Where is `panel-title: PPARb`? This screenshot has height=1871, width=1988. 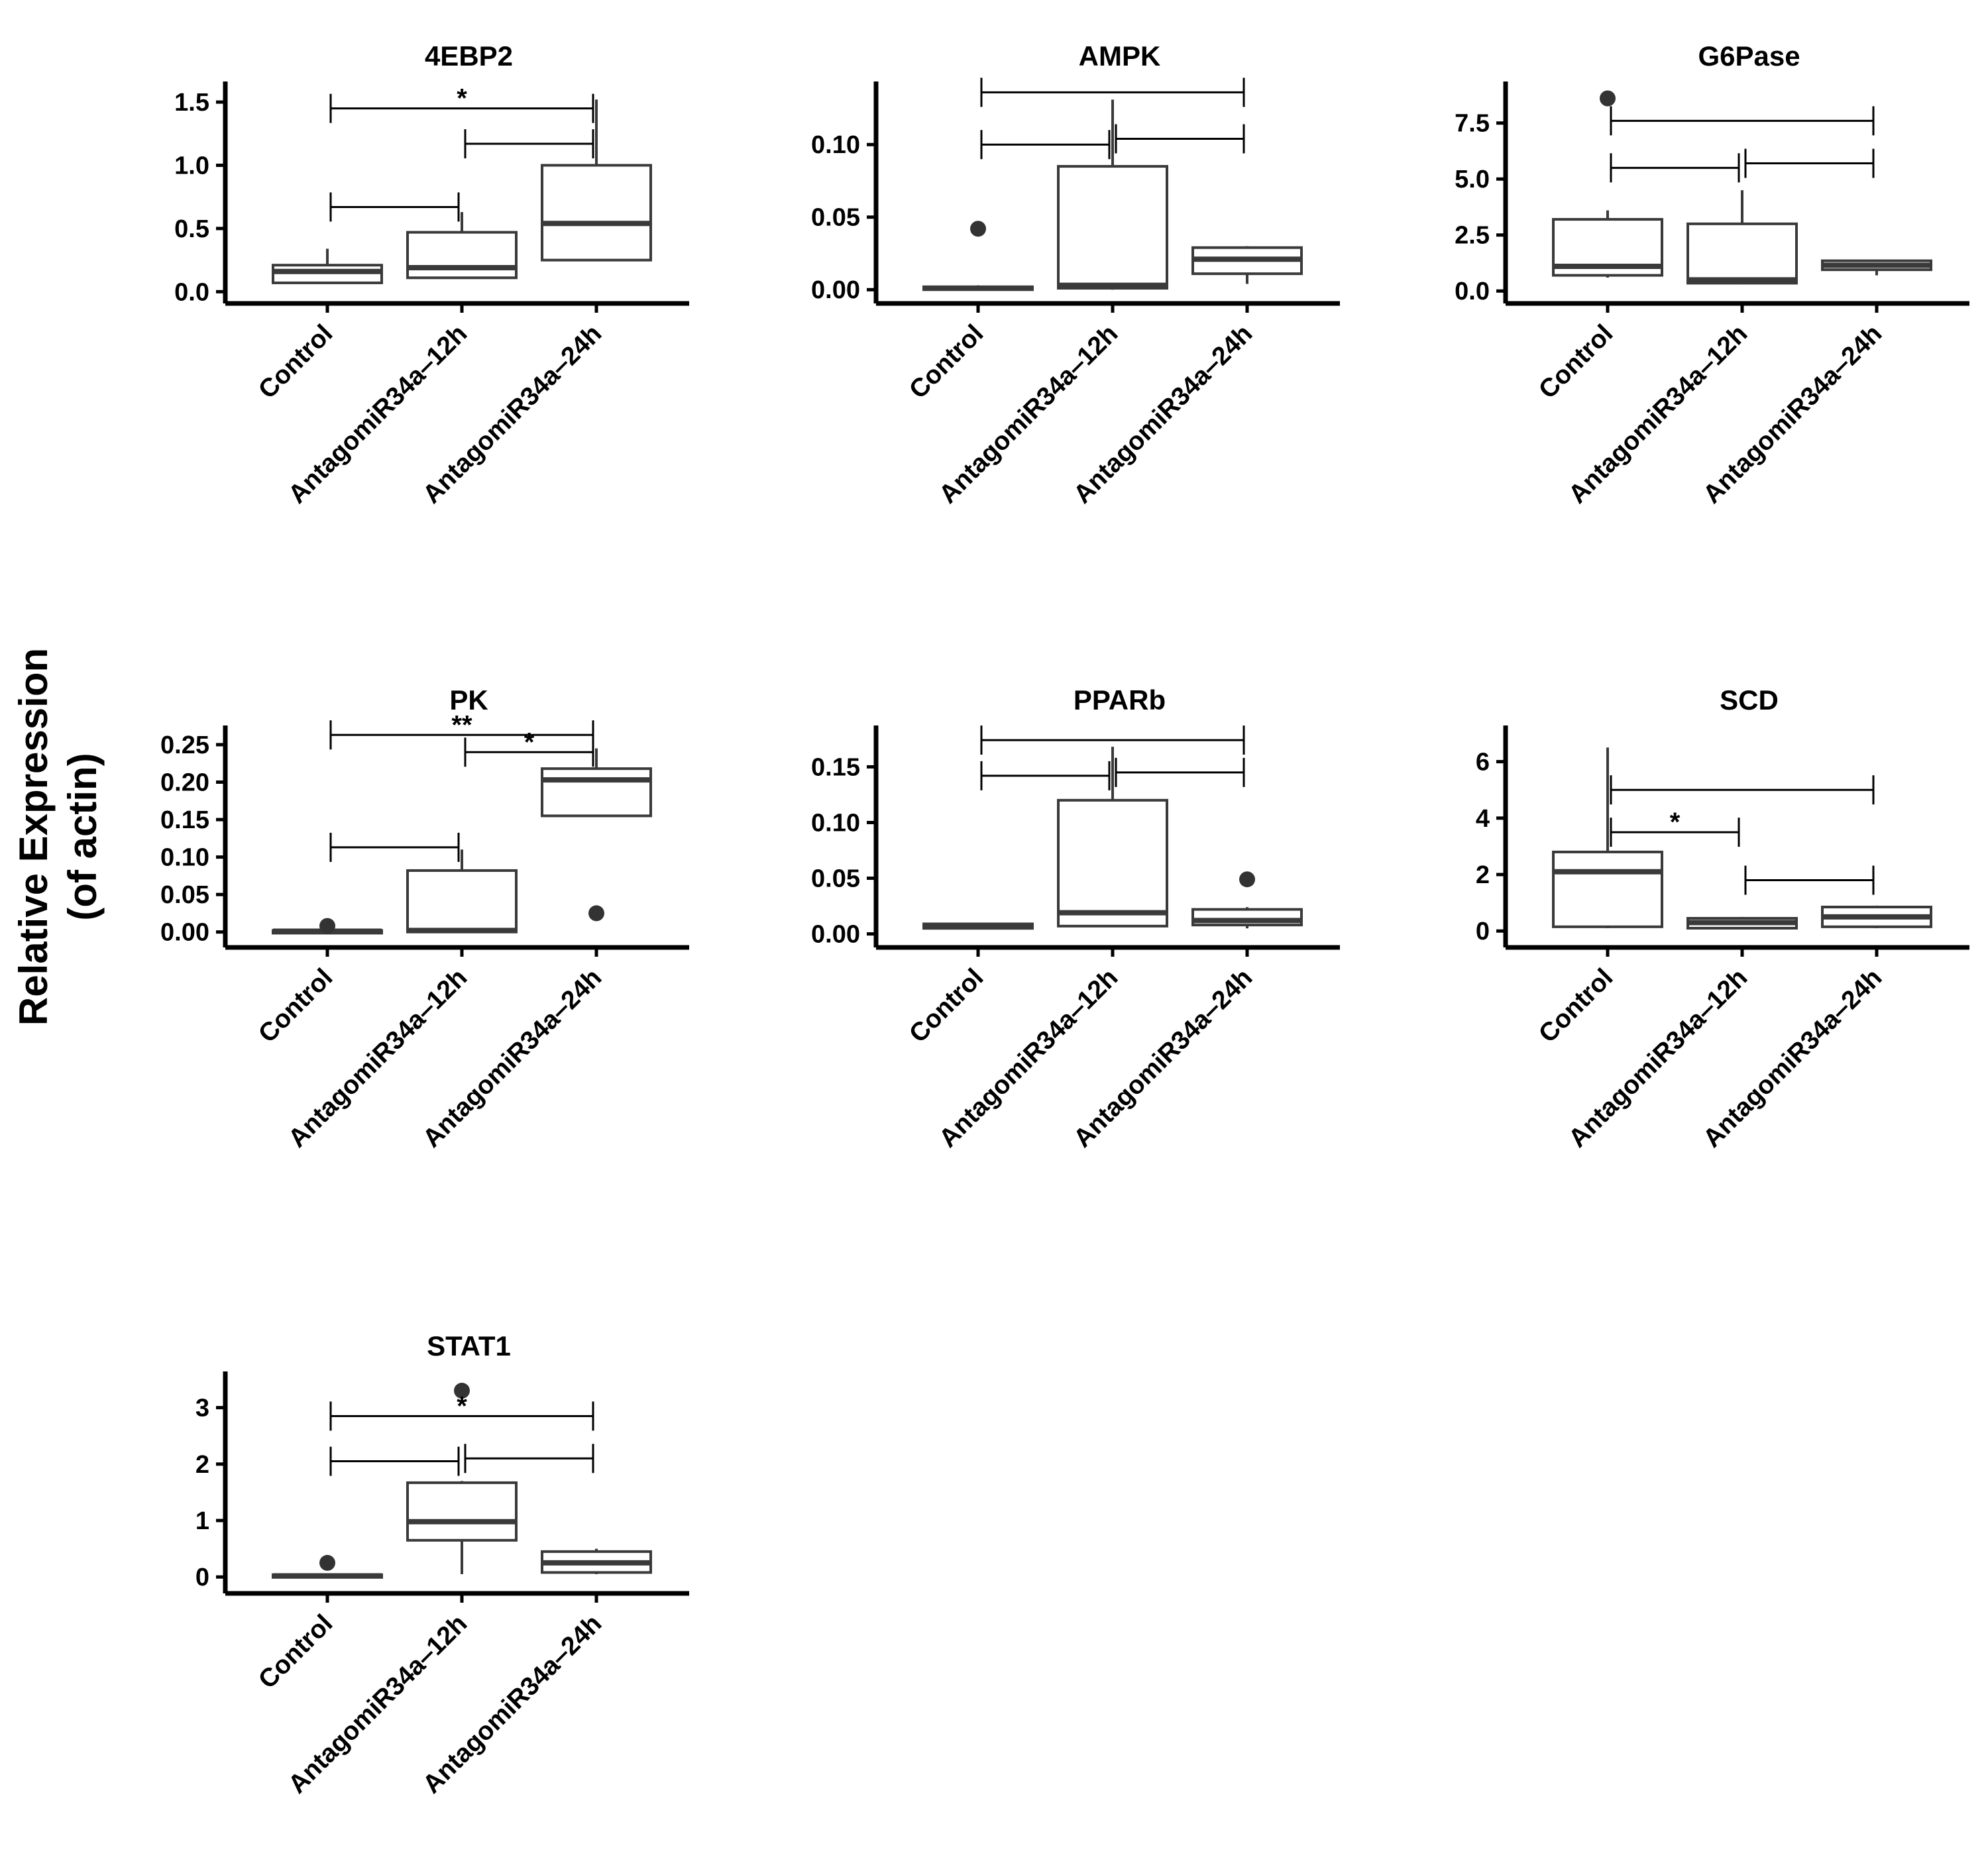 panel-title: PPARb is located at coordinates (1120, 700).